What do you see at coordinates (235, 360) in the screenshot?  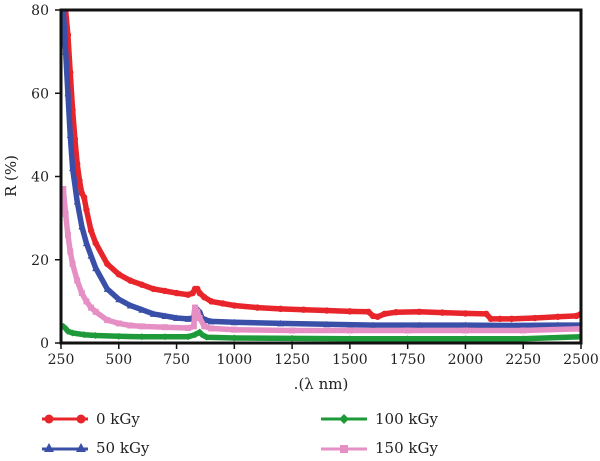 I see `x-tick-label: 1000` at bounding box center [235, 360].